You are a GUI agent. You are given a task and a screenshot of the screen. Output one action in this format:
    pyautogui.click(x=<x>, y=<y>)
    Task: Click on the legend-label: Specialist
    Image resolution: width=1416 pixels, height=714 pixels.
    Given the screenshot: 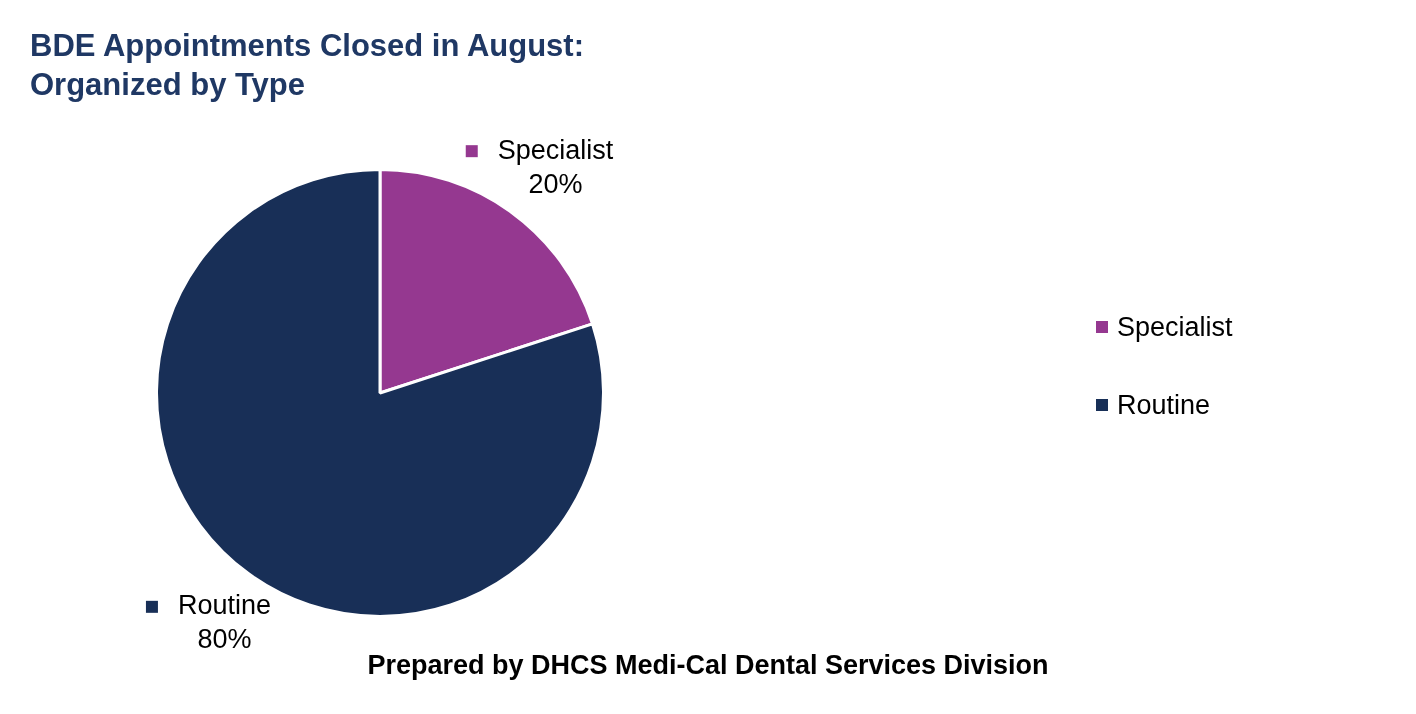 What is the action you would take?
    pyautogui.click(x=555, y=149)
    